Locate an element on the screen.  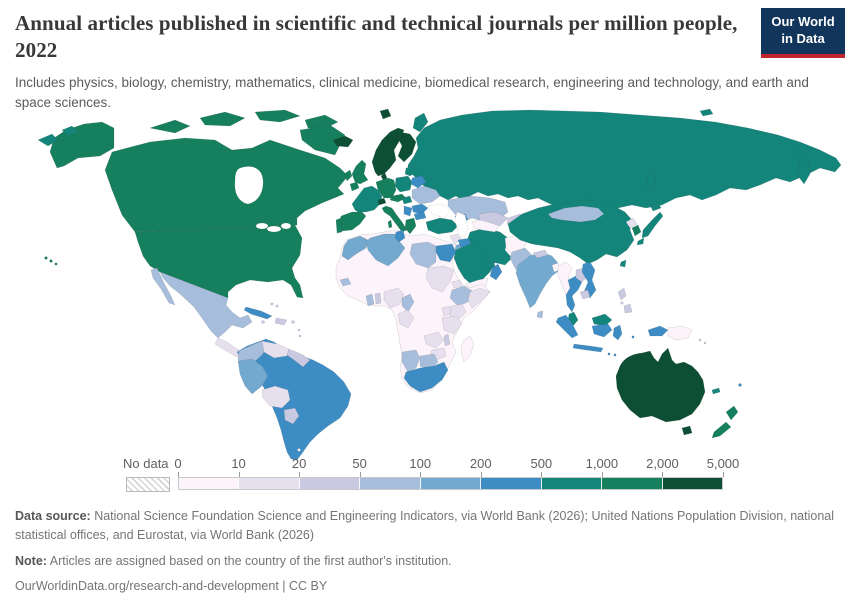
country-united-kingdom is located at coordinates (360, 172).